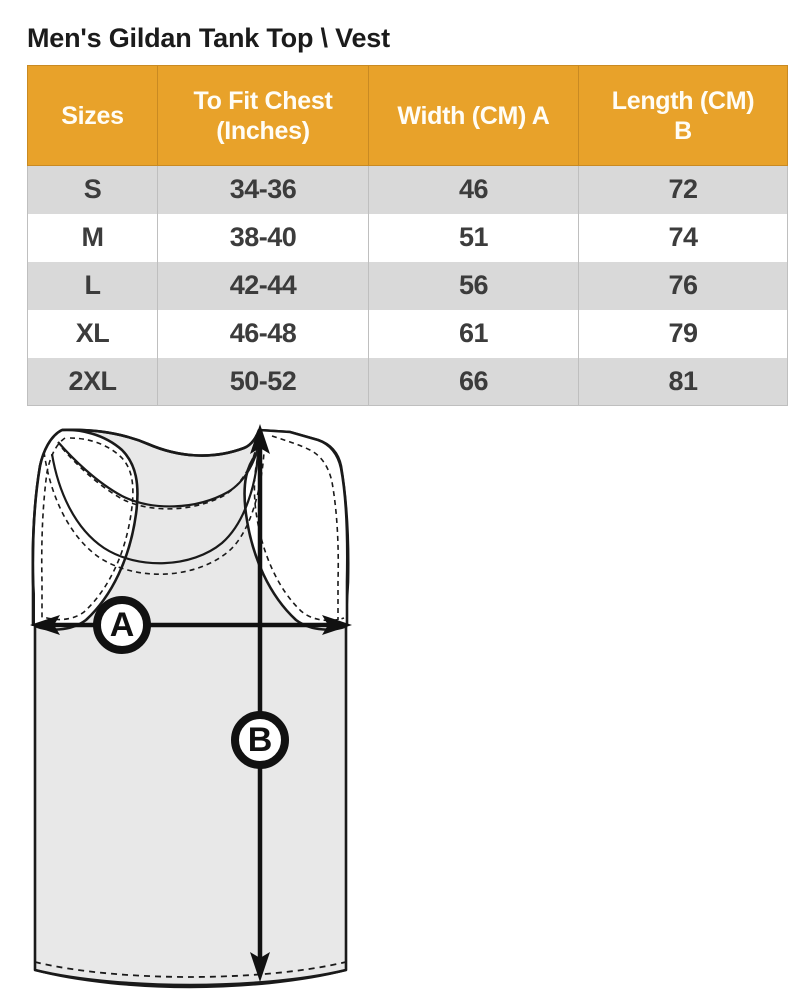  What do you see at coordinates (263, 189) in the screenshot?
I see `cell-chest: 34-36` at bounding box center [263, 189].